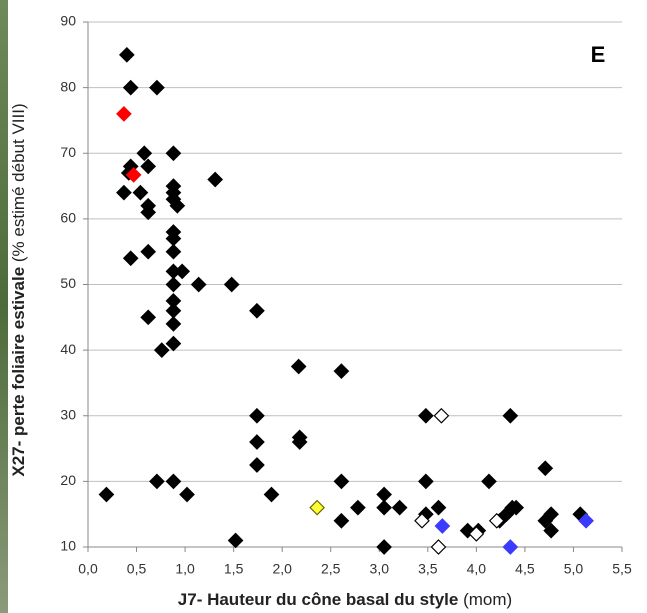 This screenshot has width=647, height=613. What do you see at coordinates (234, 569) in the screenshot?
I see `x-tick-label: 1,5` at bounding box center [234, 569].